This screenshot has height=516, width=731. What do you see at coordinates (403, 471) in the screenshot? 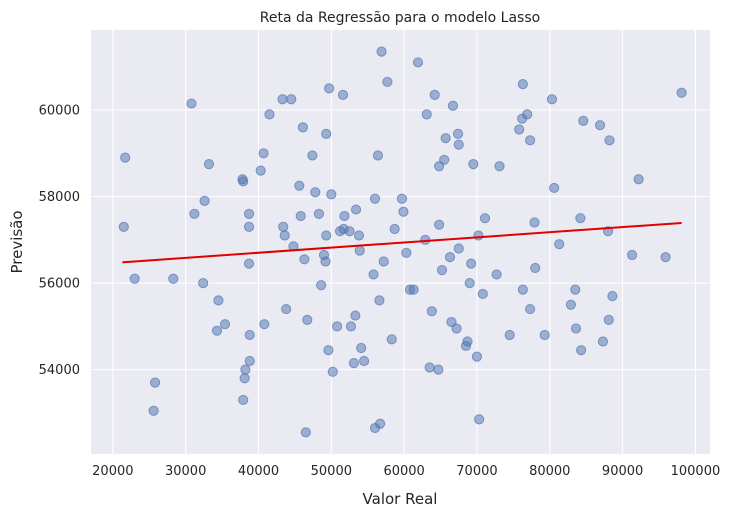
I see `x-tick-label: 60000` at bounding box center [403, 471].